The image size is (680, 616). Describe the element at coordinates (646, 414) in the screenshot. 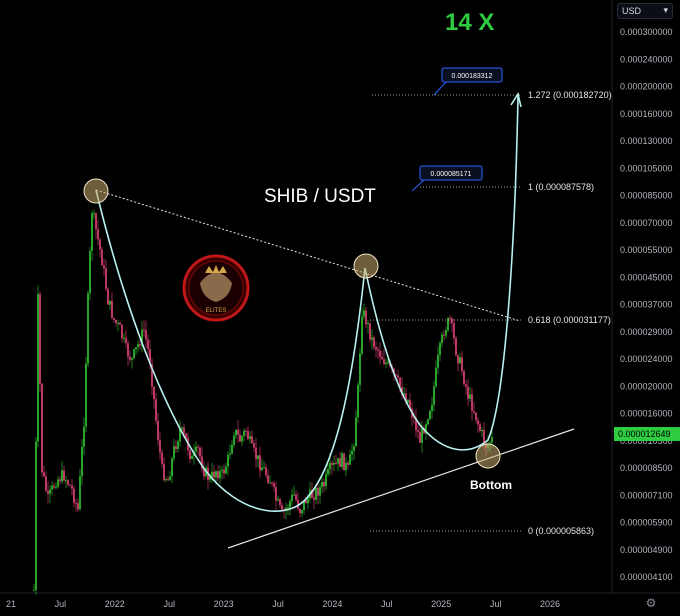

I see `price-tick-label: 0.000016000` at that location.